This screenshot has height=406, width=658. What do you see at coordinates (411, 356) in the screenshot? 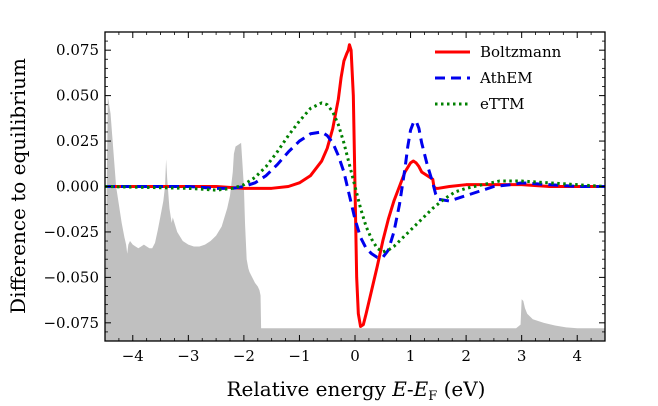
I see `x-tick-label: 1` at bounding box center [411, 356].